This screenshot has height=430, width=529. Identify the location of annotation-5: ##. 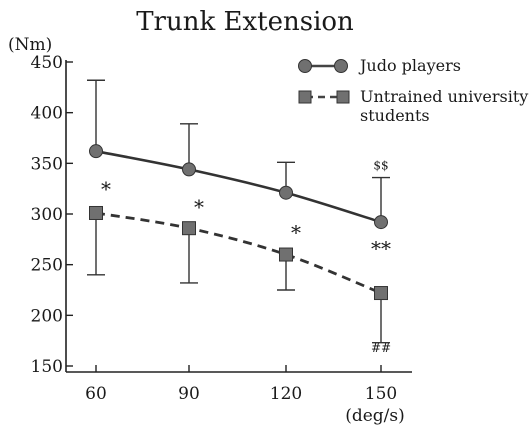
(381, 348).